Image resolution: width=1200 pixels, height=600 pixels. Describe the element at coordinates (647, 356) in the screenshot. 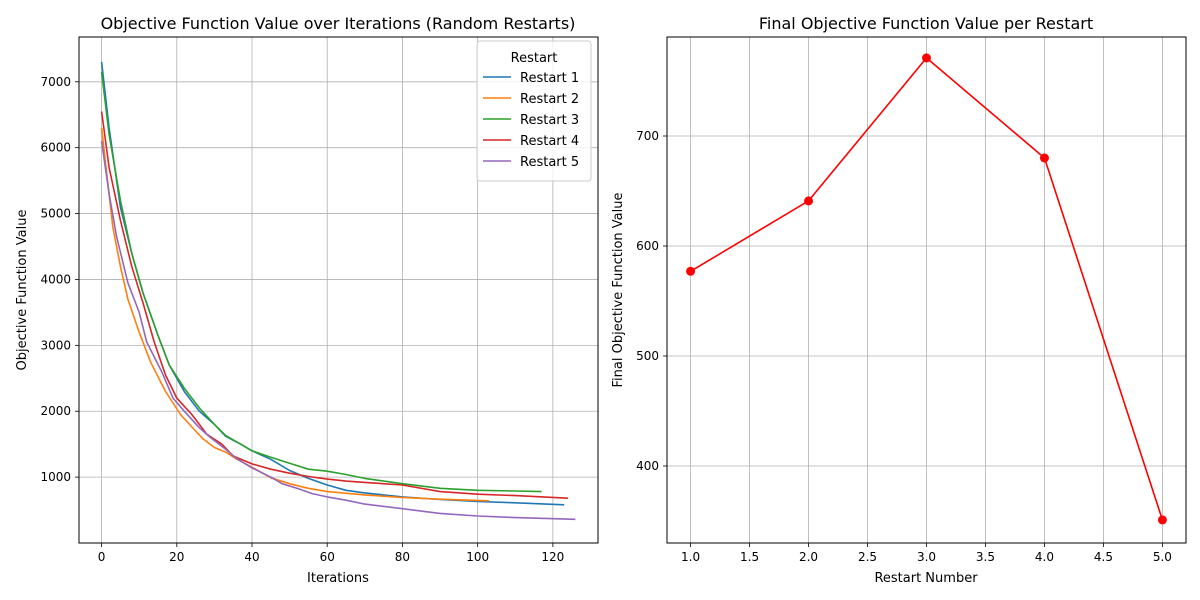

I see `y-tick-label: 500` at that location.